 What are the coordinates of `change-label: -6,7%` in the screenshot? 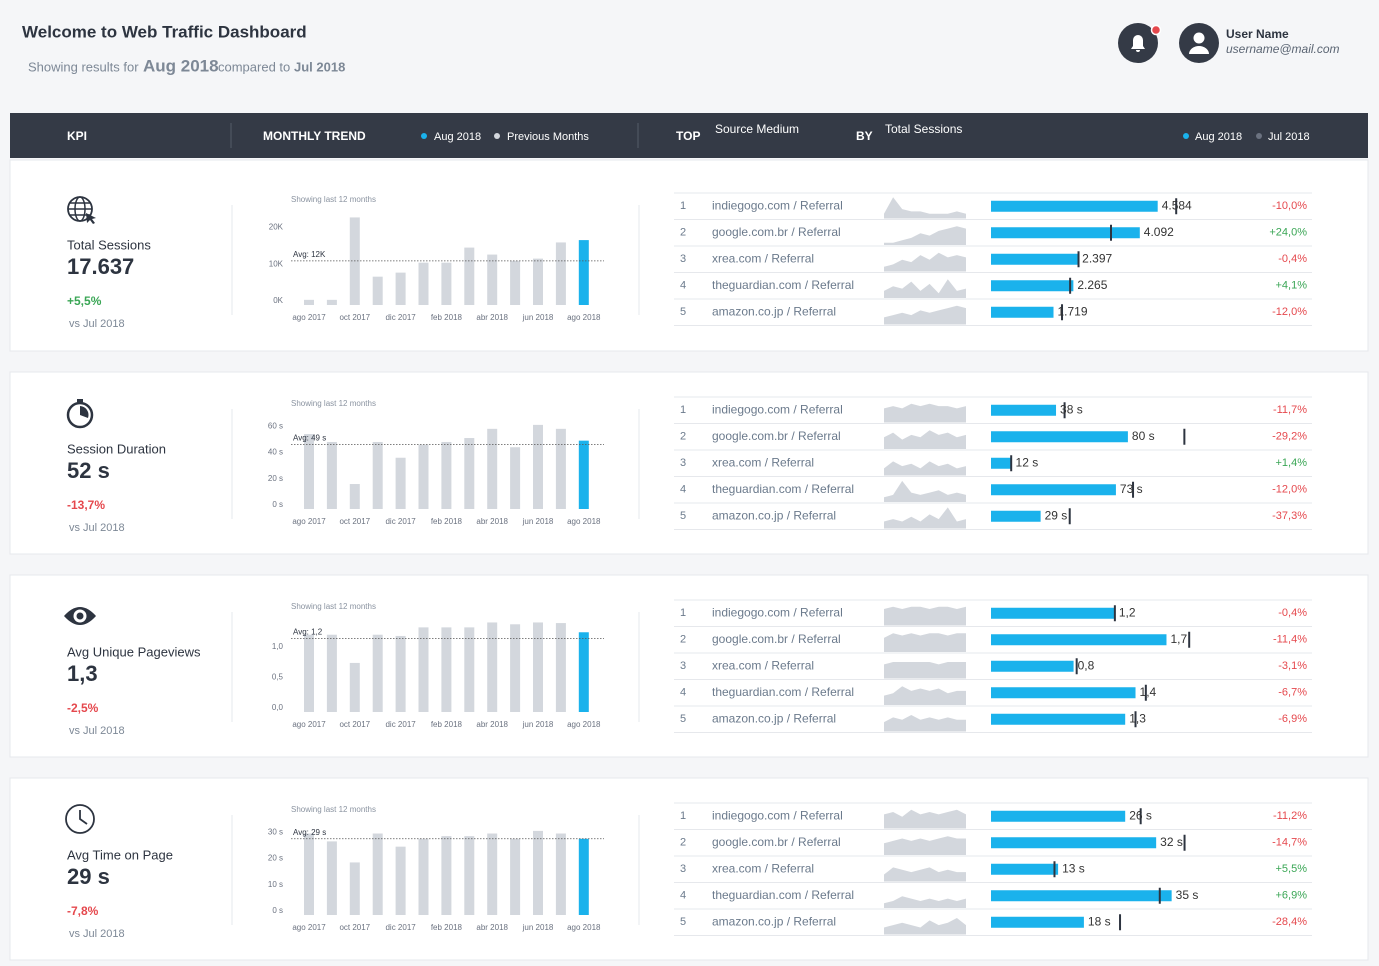 It's located at (1292, 693).